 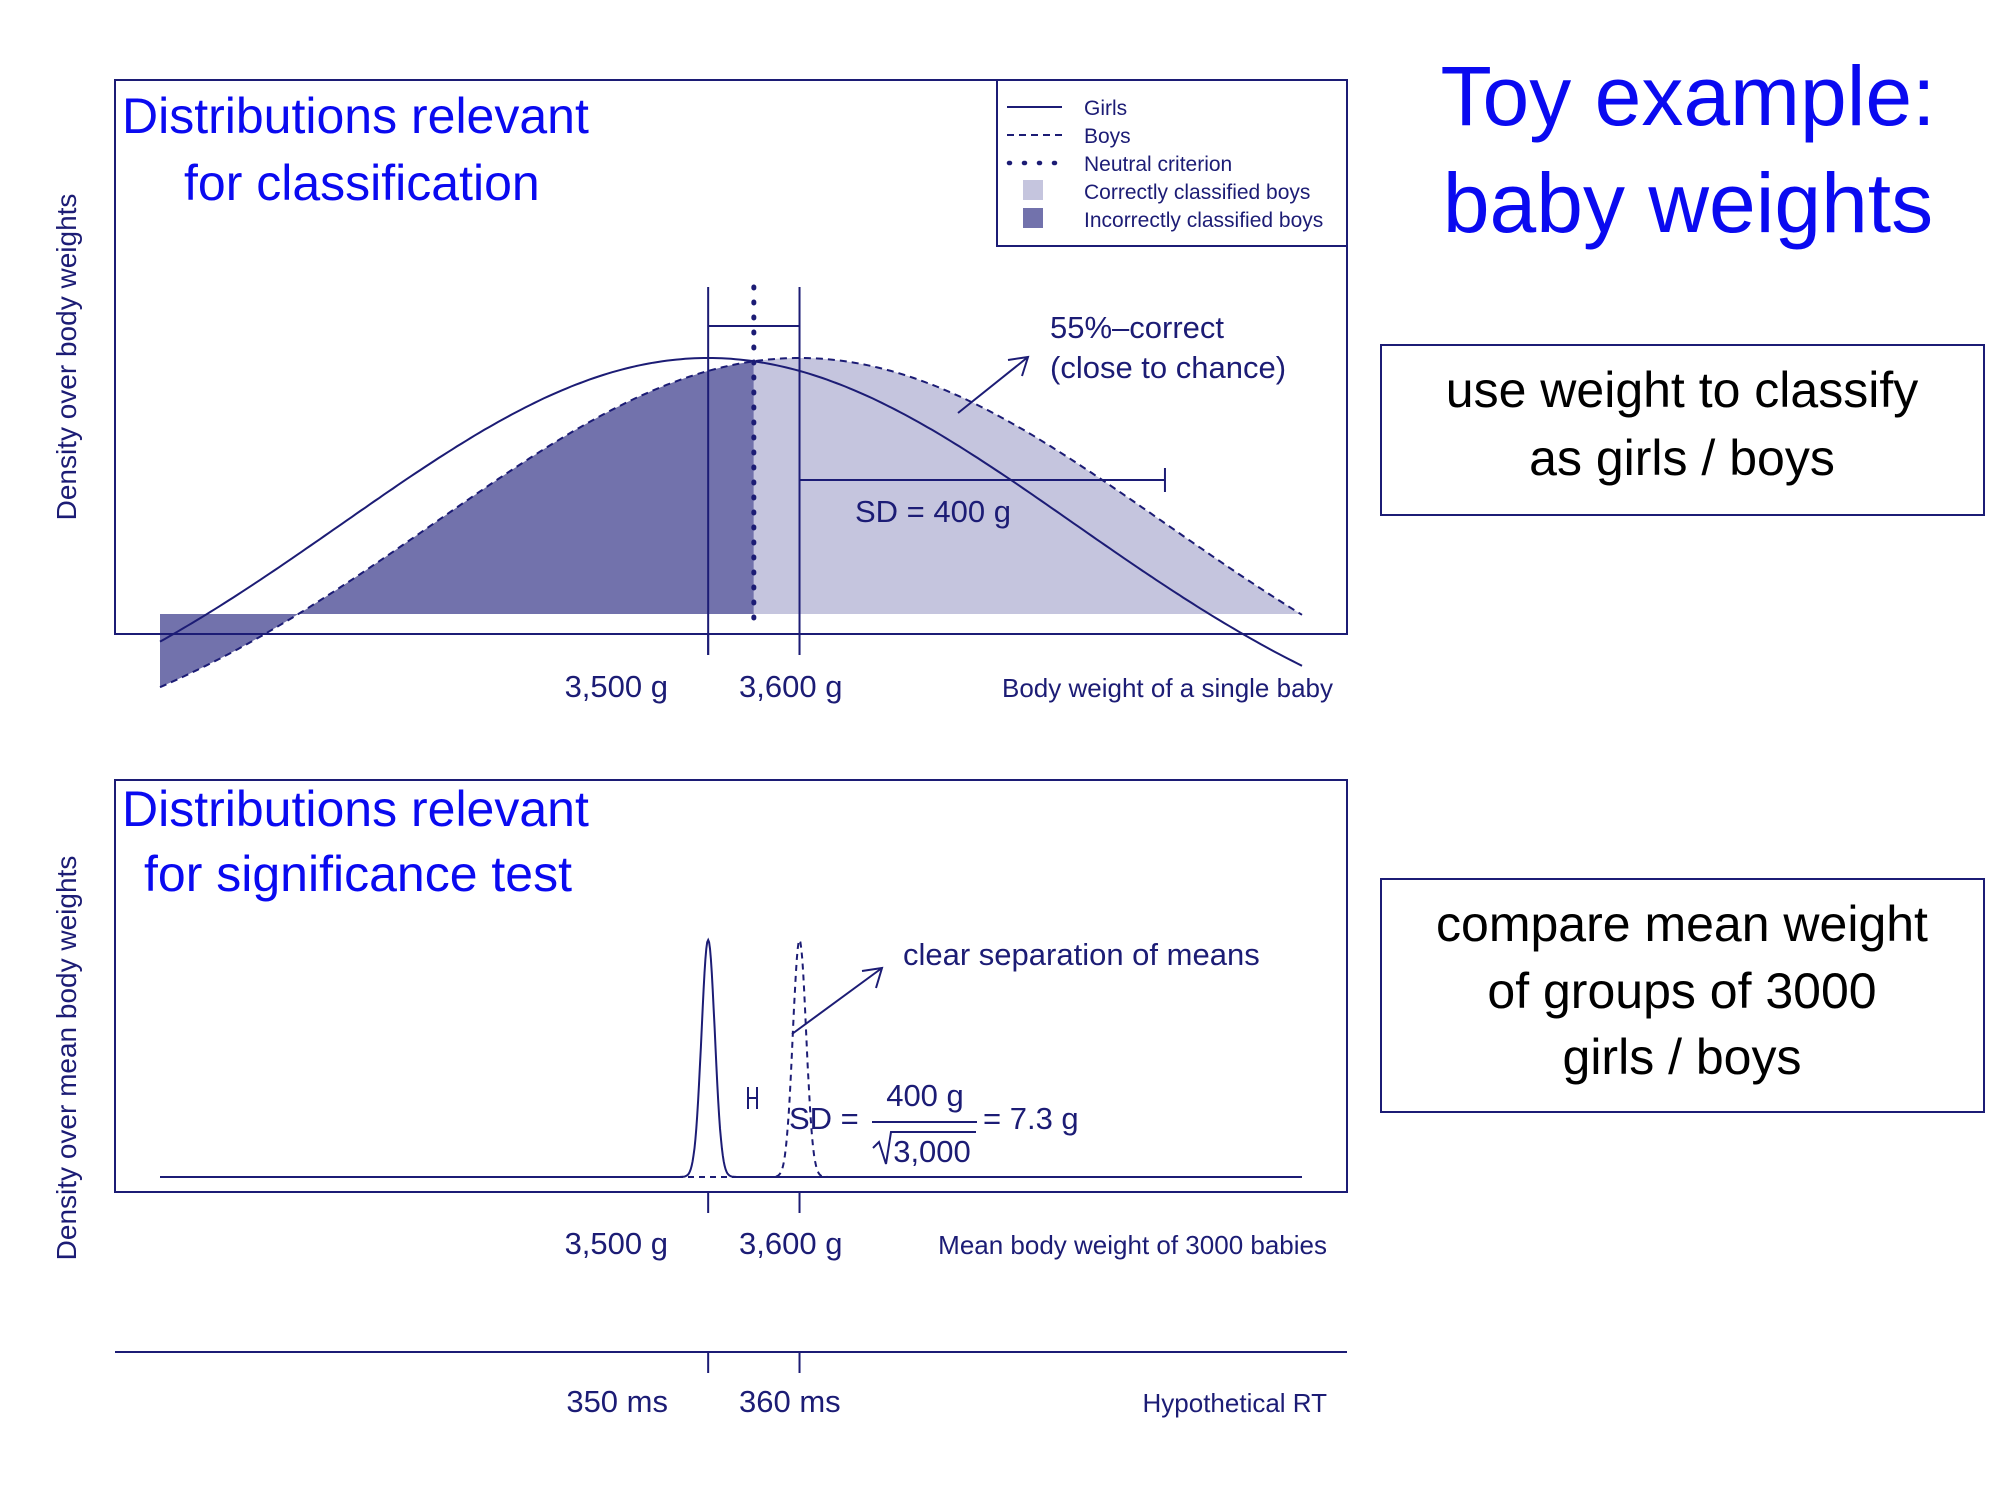 I want to click on sd-formula-numerator: 400 g, so click(x=925, y=1095).